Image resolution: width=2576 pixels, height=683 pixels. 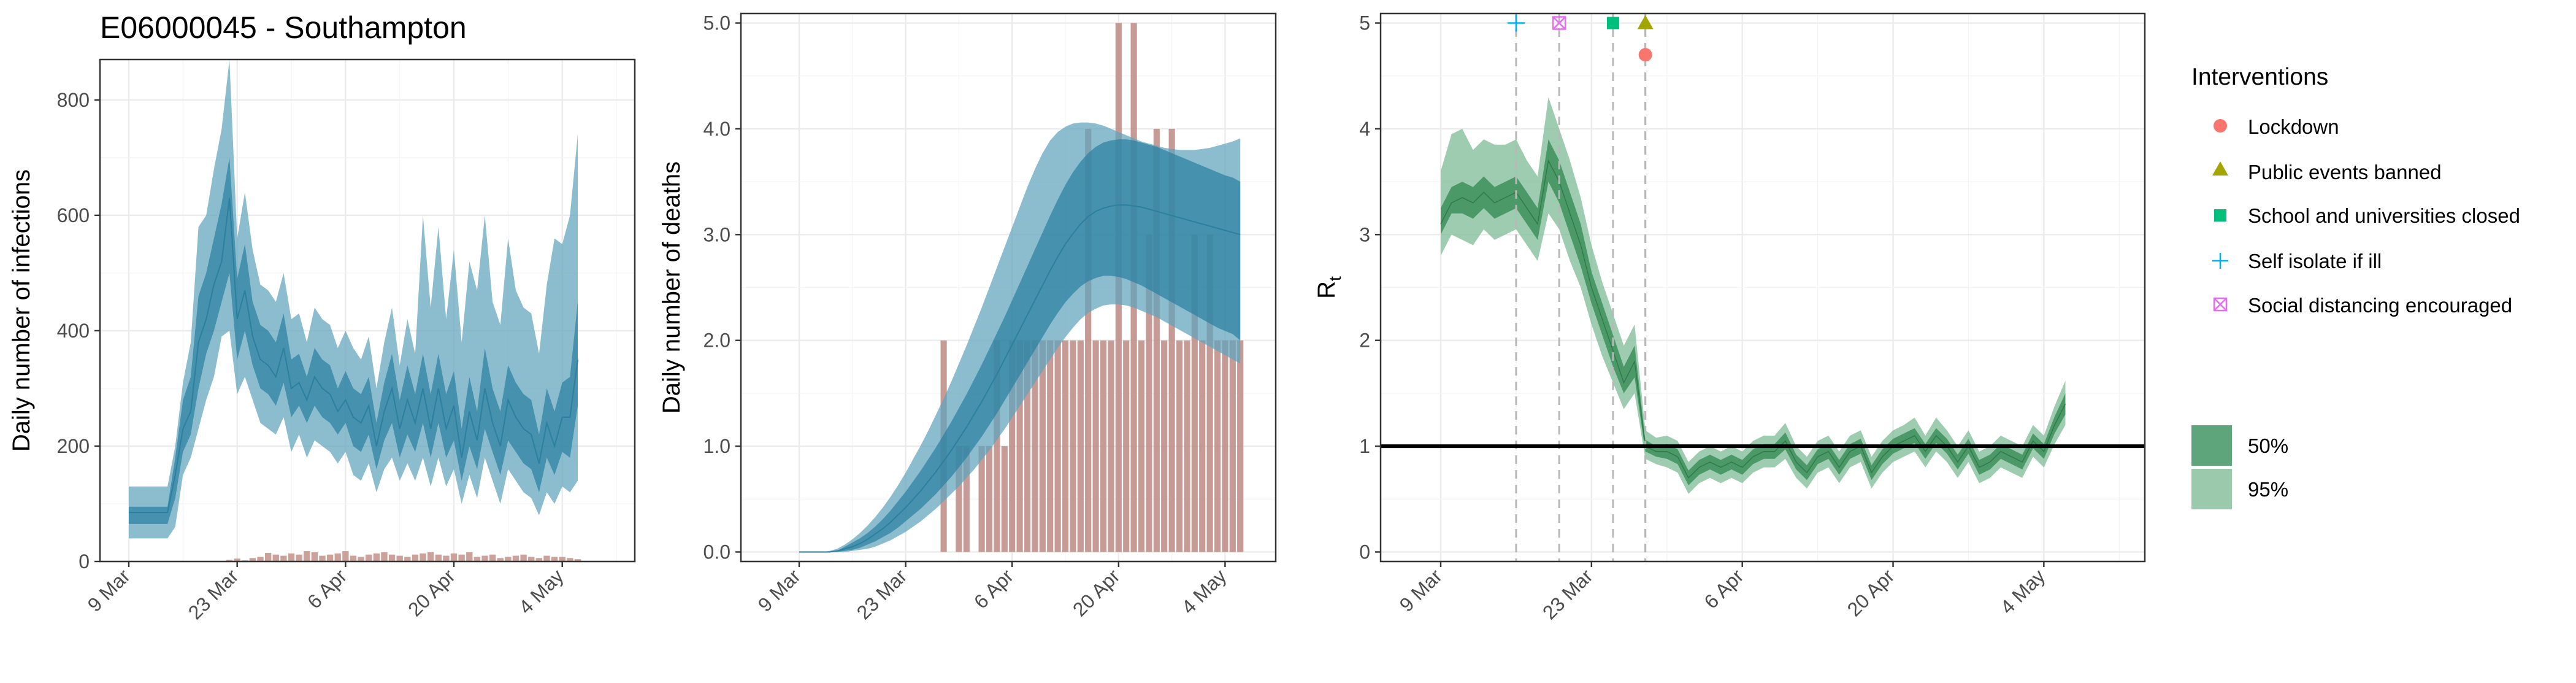 What do you see at coordinates (716, 341) in the screenshot?
I see `y-tick-label: 2.0` at bounding box center [716, 341].